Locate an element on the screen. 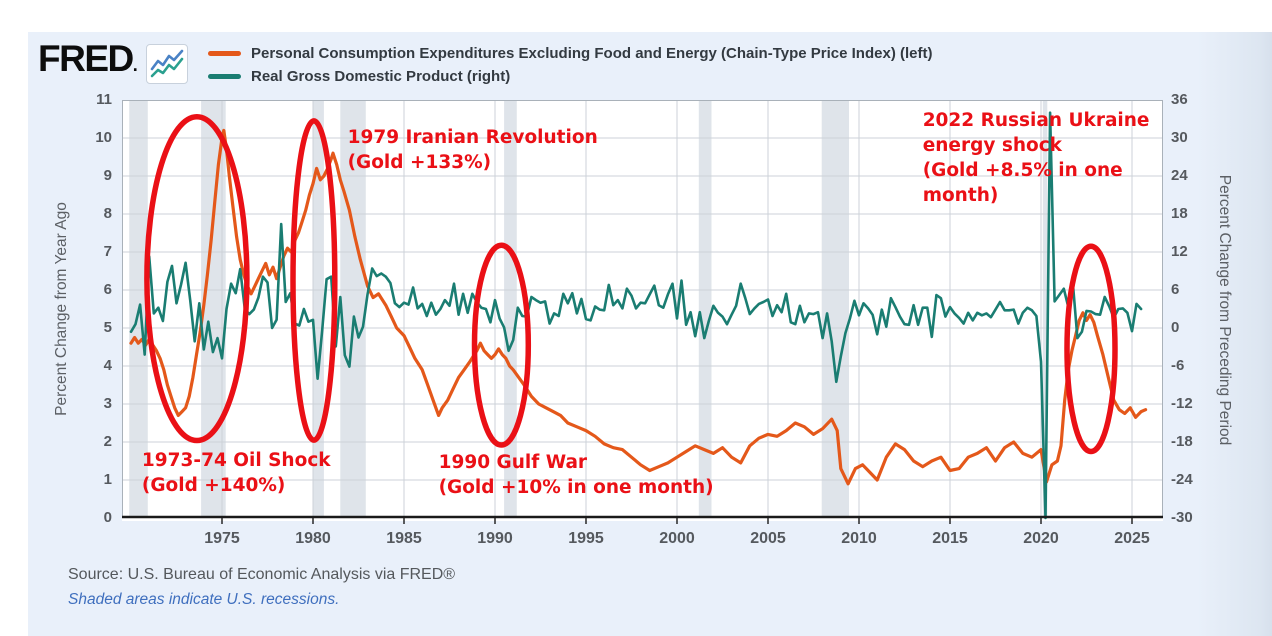  left-axis-tick-10: 10 is located at coordinates (103, 137).